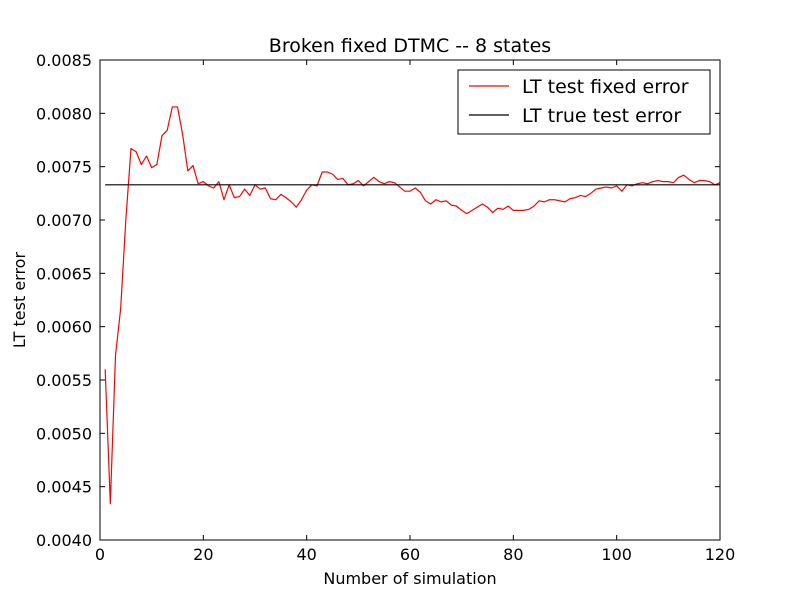  I want to click on y-tick-label: 0.0045, so click(64, 487).